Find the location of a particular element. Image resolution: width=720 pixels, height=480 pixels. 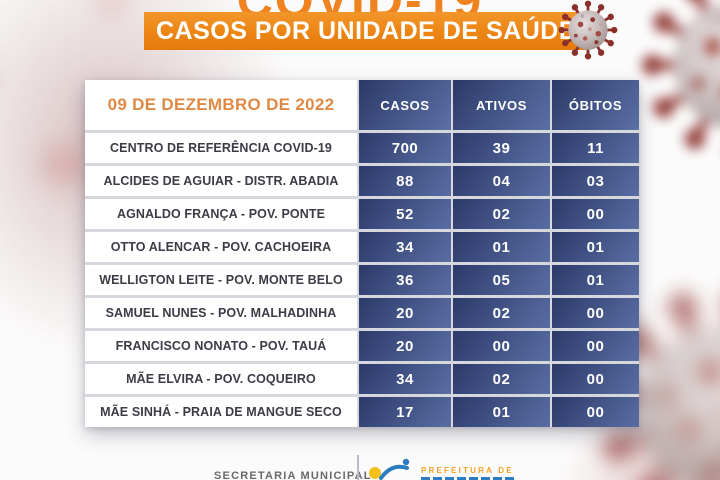

ativos-value-cell: 04 is located at coordinates (501, 181).